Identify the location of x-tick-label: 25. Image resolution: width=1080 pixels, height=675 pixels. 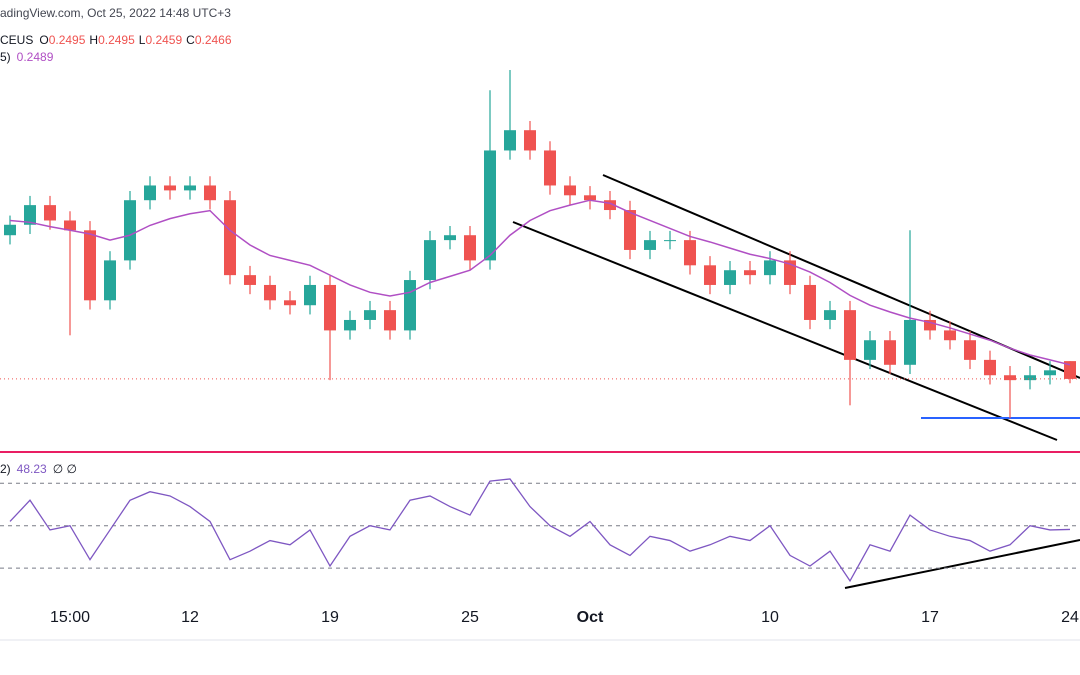
(470, 617).